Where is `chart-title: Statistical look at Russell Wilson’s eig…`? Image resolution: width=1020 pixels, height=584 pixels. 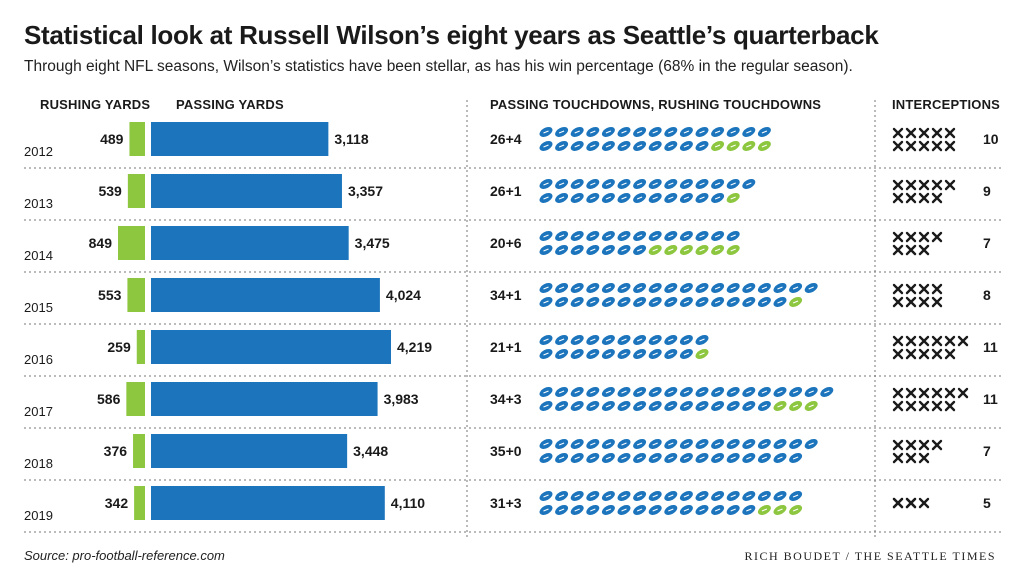
chart-title: Statistical look at Russell Wilson’s eig… is located at coordinates (451, 35).